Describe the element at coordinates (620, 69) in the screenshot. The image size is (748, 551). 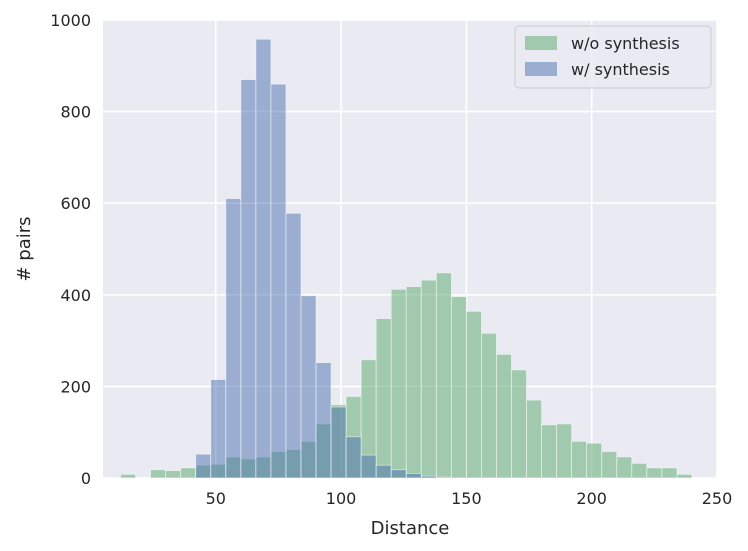
I see `legend-label-1: w/ synthesis` at that location.